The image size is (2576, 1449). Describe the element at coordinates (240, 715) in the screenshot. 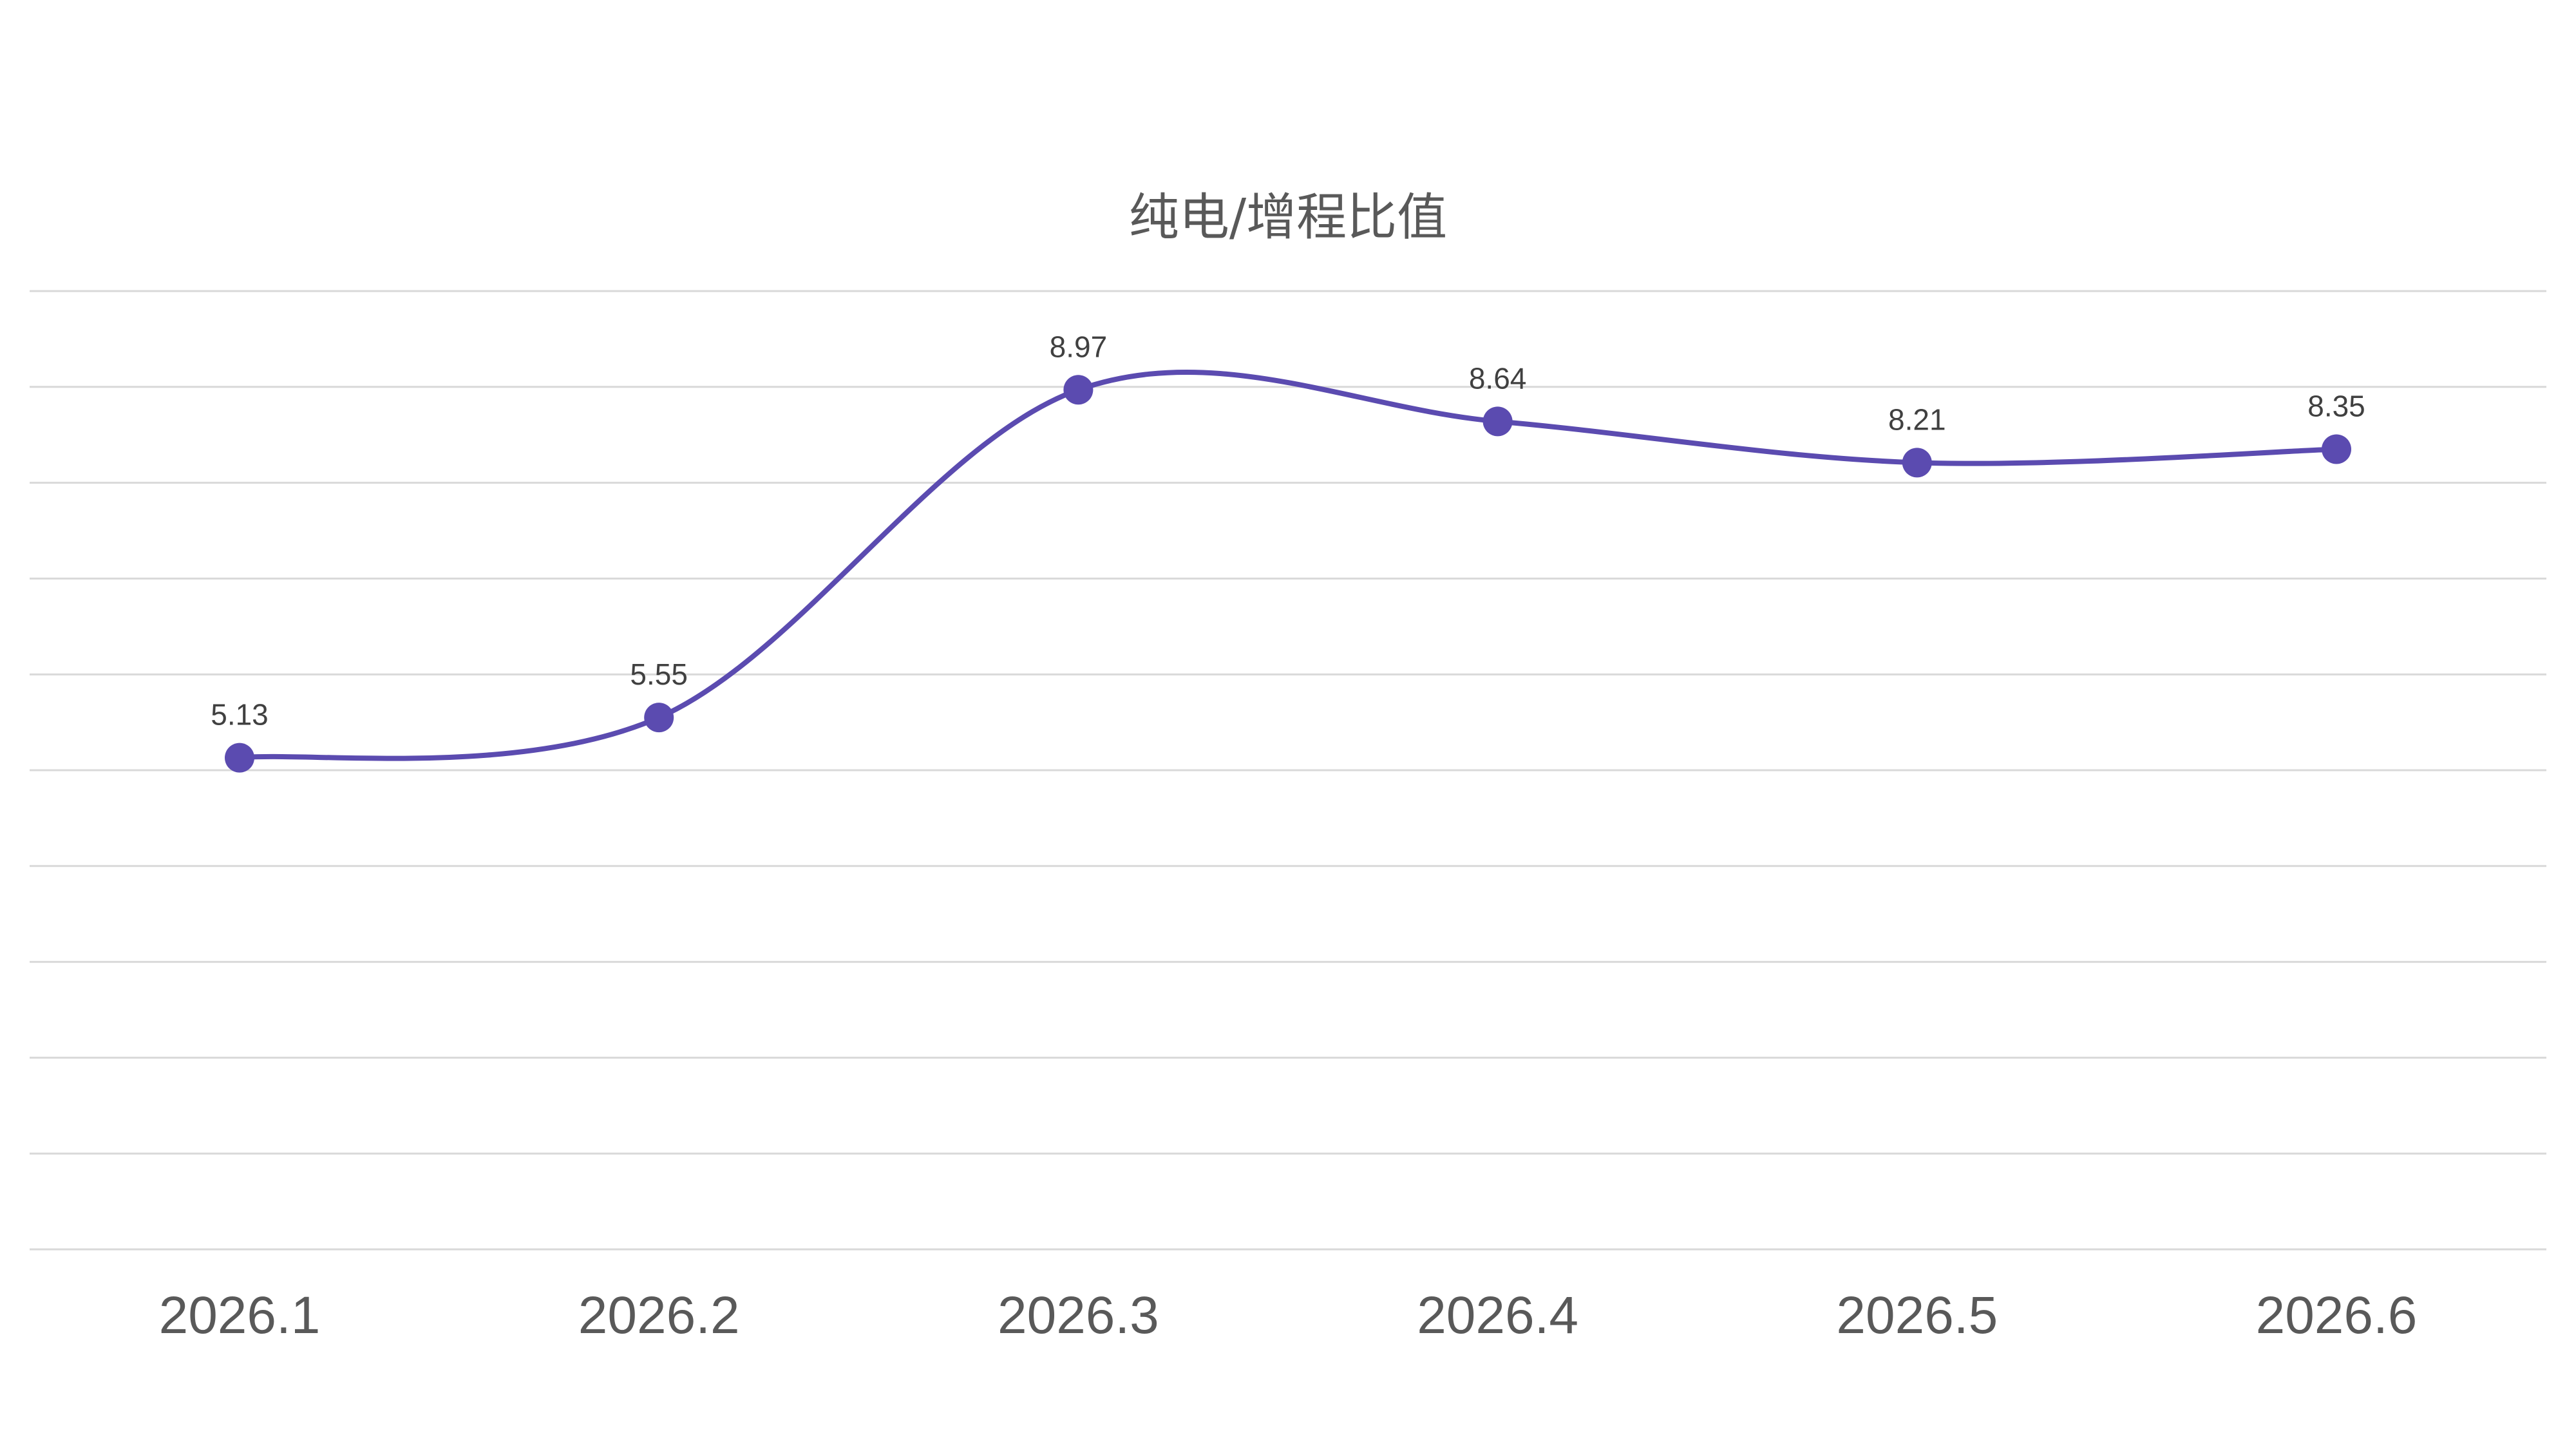

I see `data-label: 5.13` at that location.